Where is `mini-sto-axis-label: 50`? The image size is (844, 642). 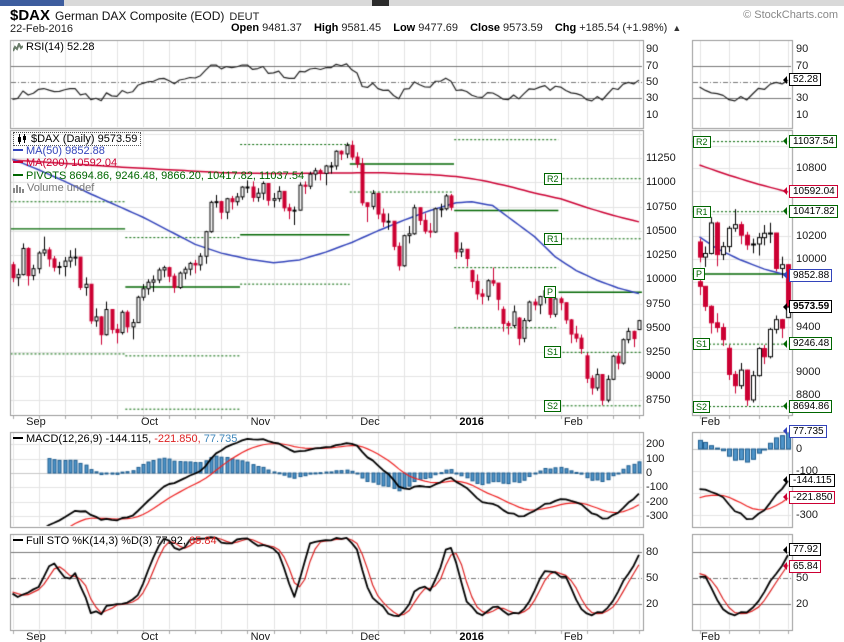 mini-sto-axis-label: 50 is located at coordinates (802, 578).